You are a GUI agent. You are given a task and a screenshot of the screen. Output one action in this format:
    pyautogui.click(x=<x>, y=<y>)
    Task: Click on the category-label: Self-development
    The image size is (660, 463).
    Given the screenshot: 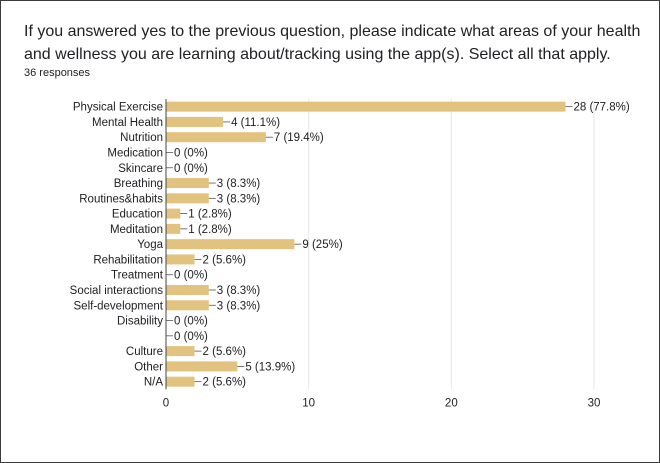 What is the action you would take?
    pyautogui.click(x=119, y=306)
    